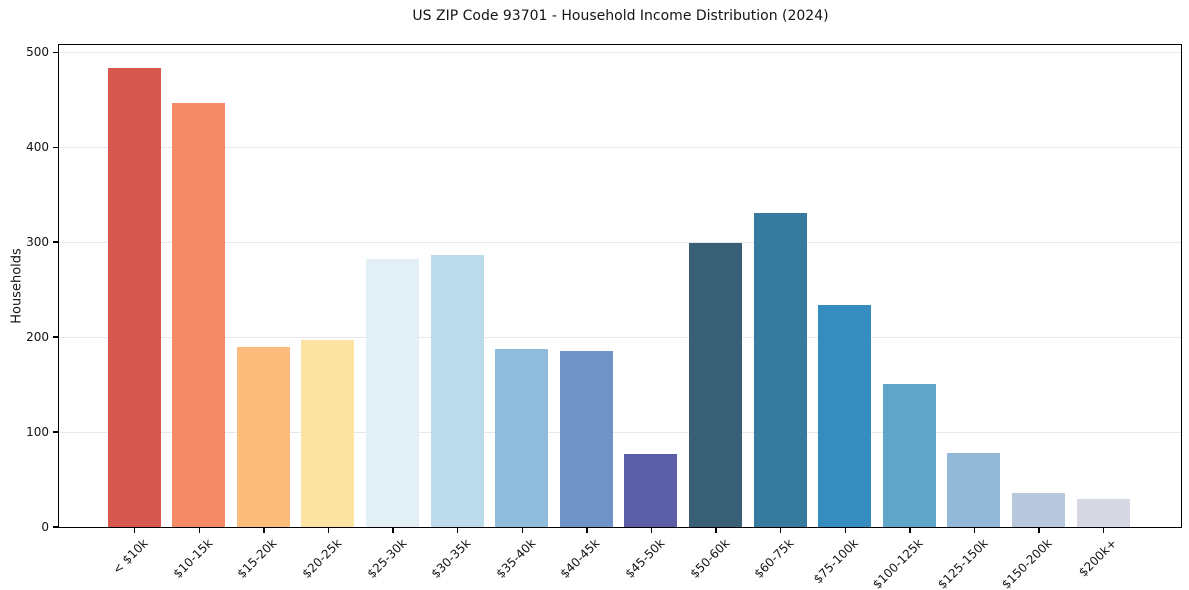 The image size is (1189, 590). Describe the element at coordinates (37, 52) in the screenshot. I see `y-tick-label-500: 500` at that location.